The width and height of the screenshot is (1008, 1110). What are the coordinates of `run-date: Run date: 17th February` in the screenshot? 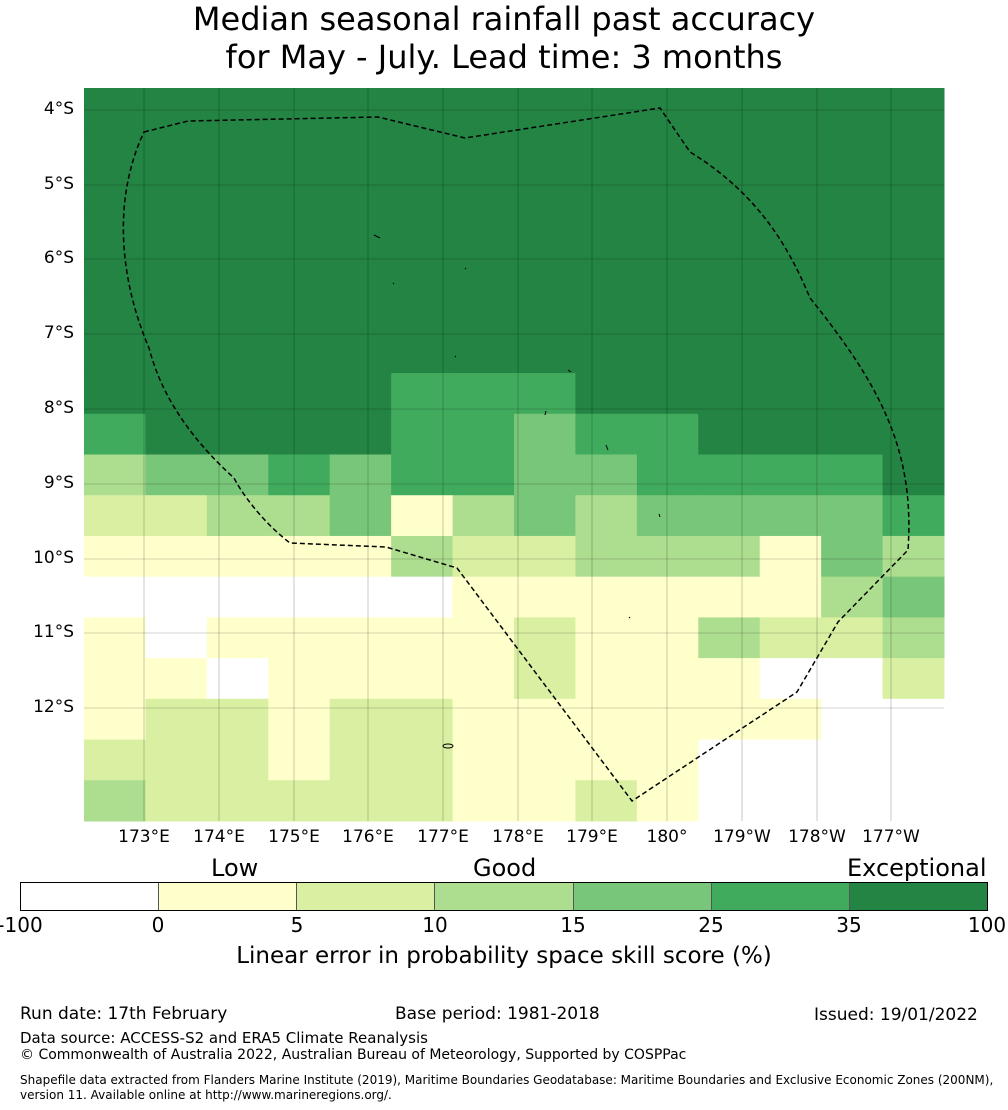 It's located at (124, 1014).